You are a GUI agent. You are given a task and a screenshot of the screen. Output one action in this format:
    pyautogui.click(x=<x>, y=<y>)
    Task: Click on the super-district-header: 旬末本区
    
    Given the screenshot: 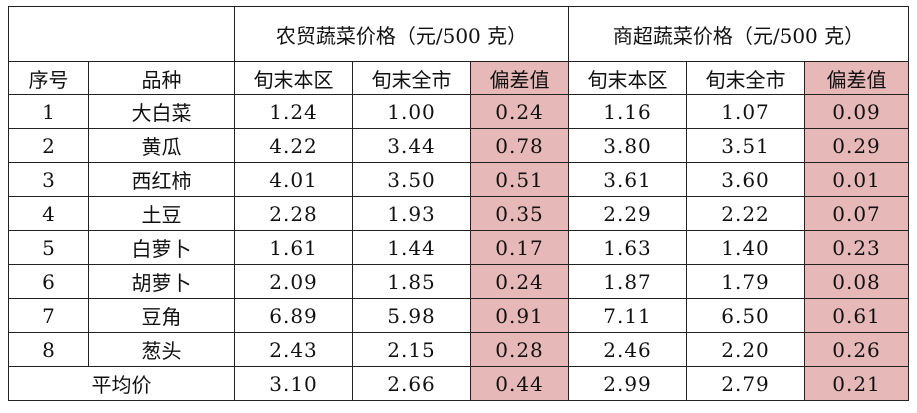 What is the action you would take?
    pyautogui.click(x=627, y=78)
    